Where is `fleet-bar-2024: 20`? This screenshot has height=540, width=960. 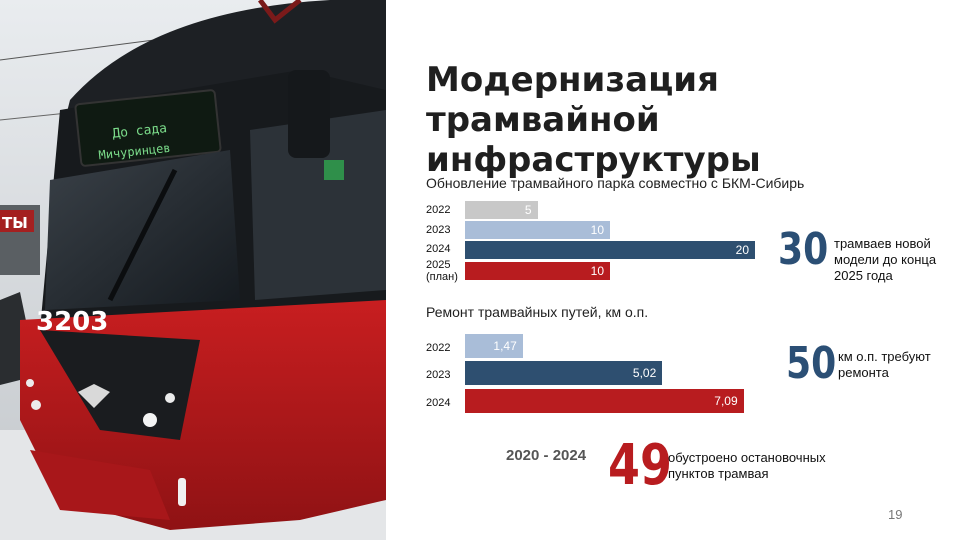 fleet-bar-2024: 20 is located at coordinates (610, 250).